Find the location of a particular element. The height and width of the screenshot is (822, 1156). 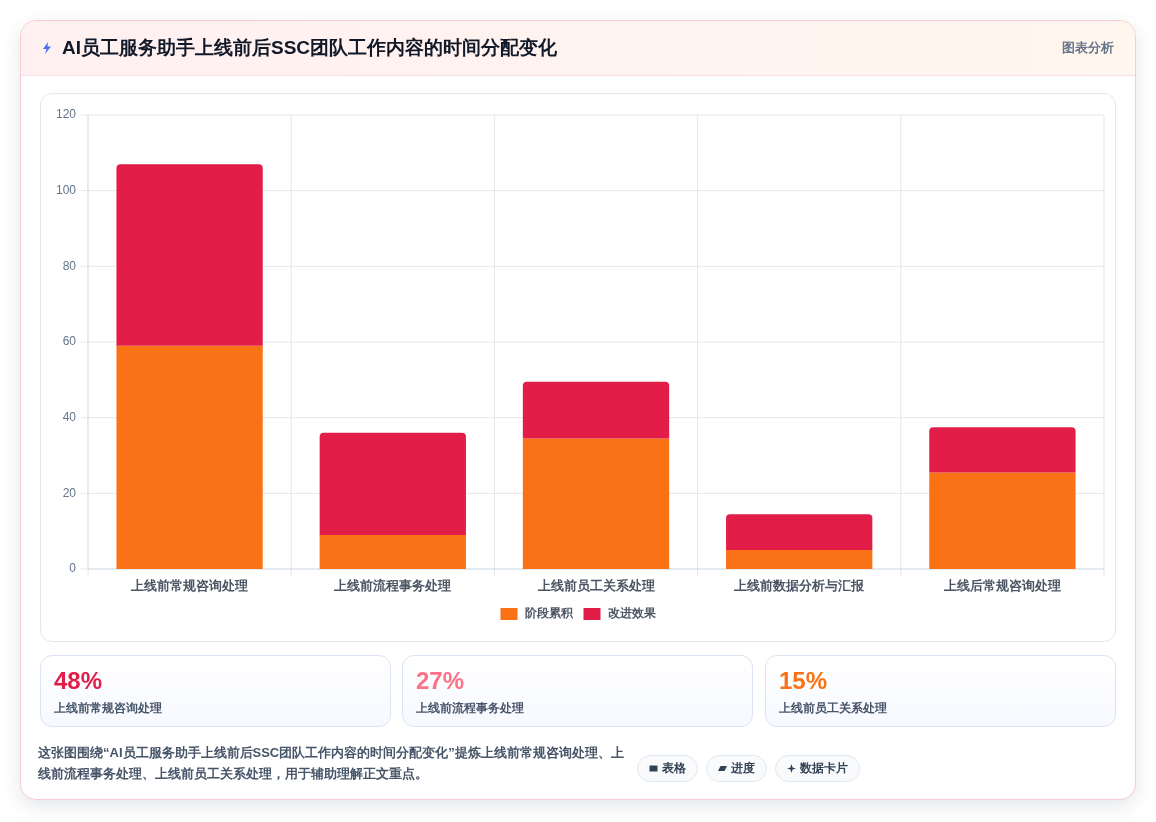

text: 图表分析 is located at coordinates (1088, 48).